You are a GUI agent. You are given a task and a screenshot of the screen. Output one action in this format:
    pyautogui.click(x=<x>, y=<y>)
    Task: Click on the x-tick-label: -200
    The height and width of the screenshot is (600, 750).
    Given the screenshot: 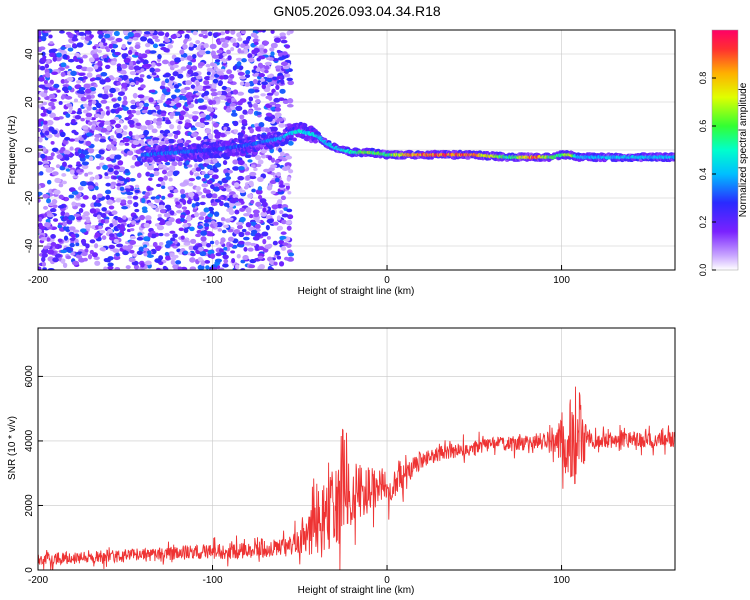 What is the action you would take?
    pyautogui.click(x=38, y=280)
    